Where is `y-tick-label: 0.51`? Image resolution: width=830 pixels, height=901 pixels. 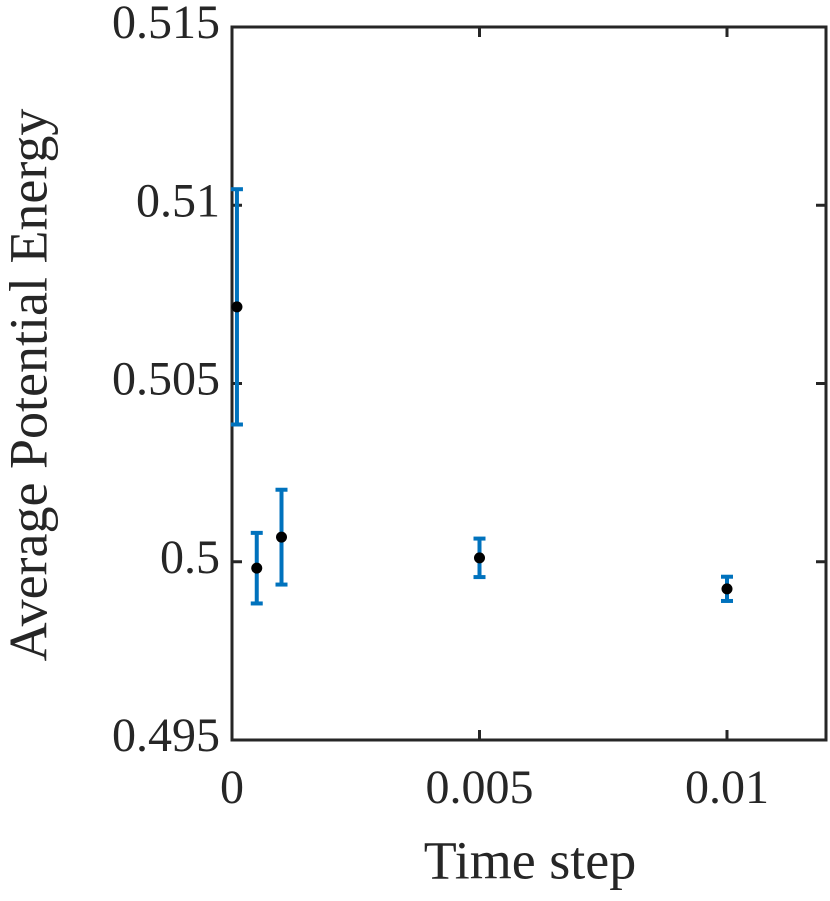
y-tick-label: 0.51 is located at coordinates (178, 200).